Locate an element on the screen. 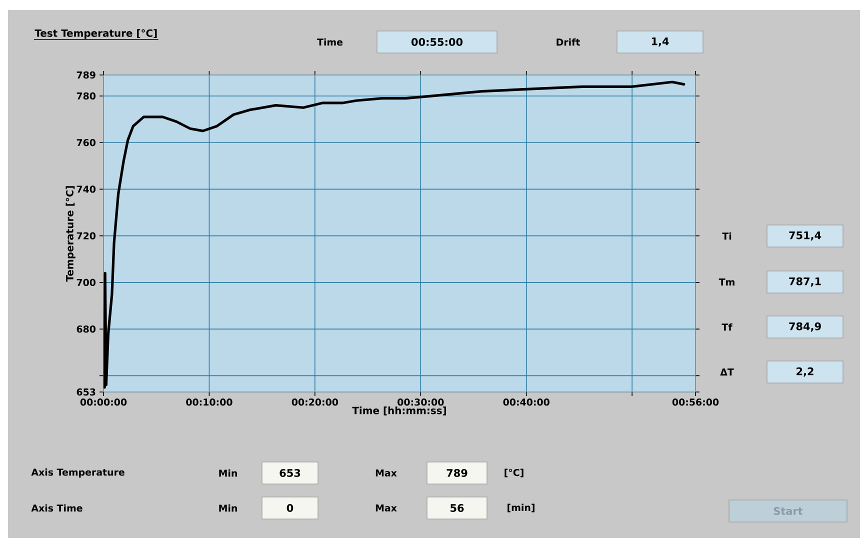 The image size is (868, 545). text: Tm is located at coordinates (726, 282).